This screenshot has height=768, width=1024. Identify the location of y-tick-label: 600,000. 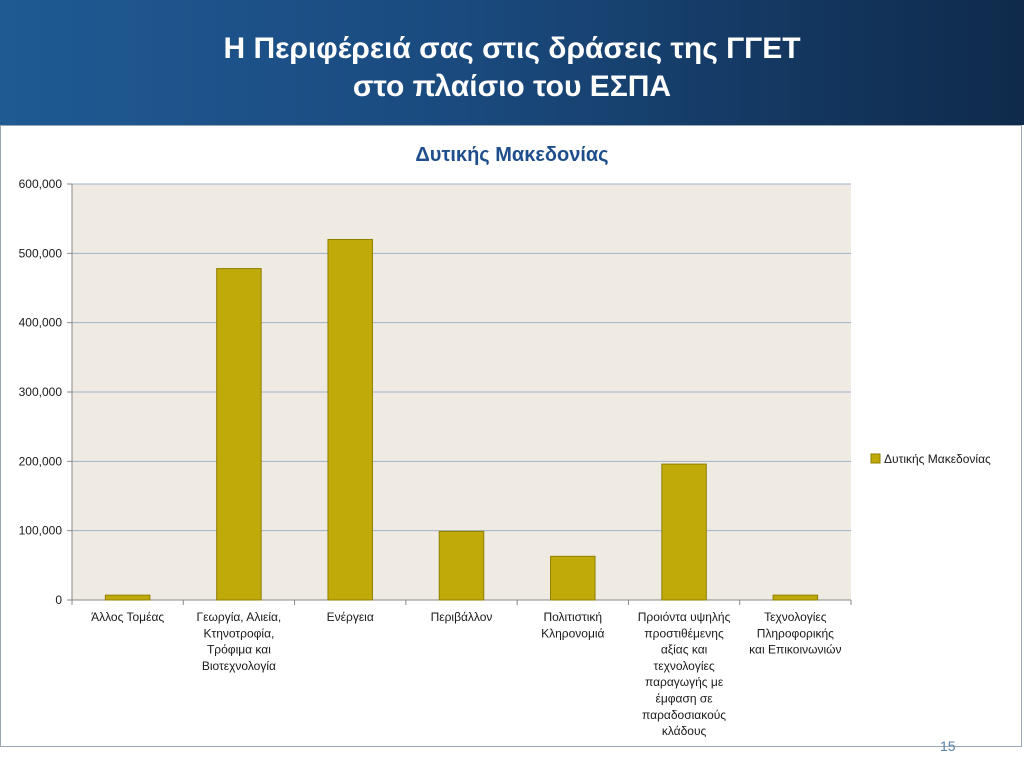
(41, 184).